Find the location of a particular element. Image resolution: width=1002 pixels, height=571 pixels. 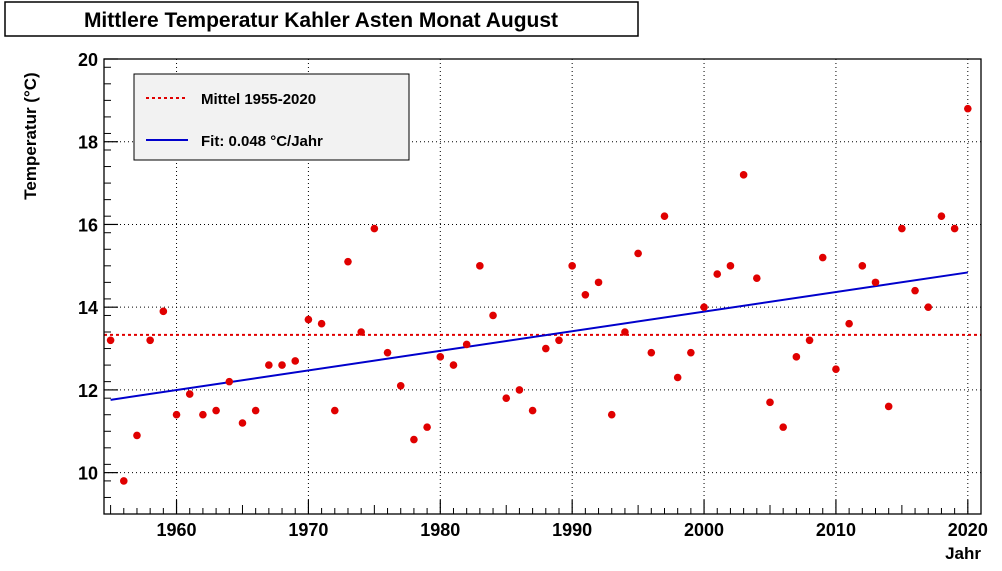

title-box is located at coordinates (321, 19).